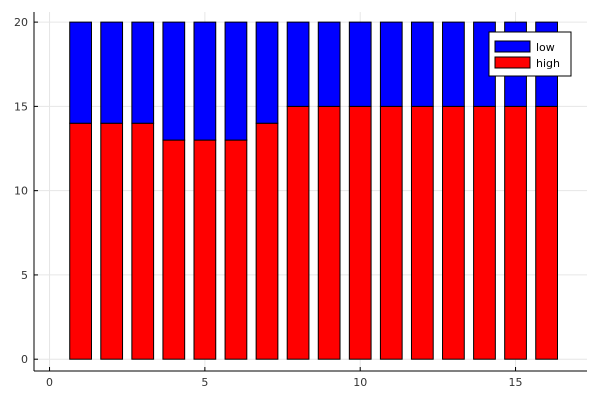 Image resolution: width=600 pixels, height=400 pixels. I want to click on legend-label-high: high, so click(548, 63).